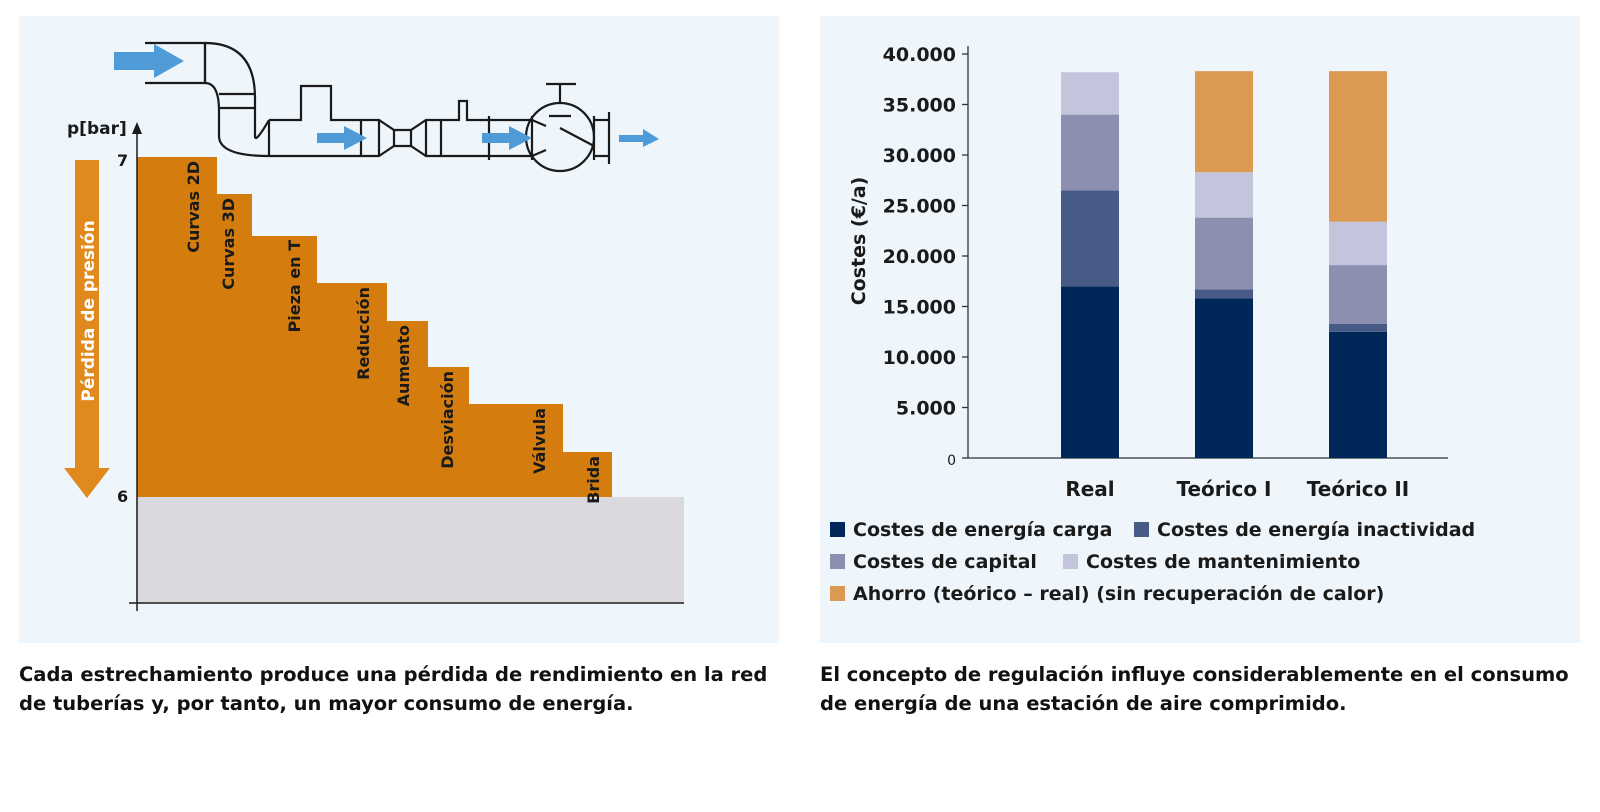 The image size is (1600, 812). What do you see at coordinates (919, 308) in the screenshot?
I see `y-tick-label: 15.000` at bounding box center [919, 308].